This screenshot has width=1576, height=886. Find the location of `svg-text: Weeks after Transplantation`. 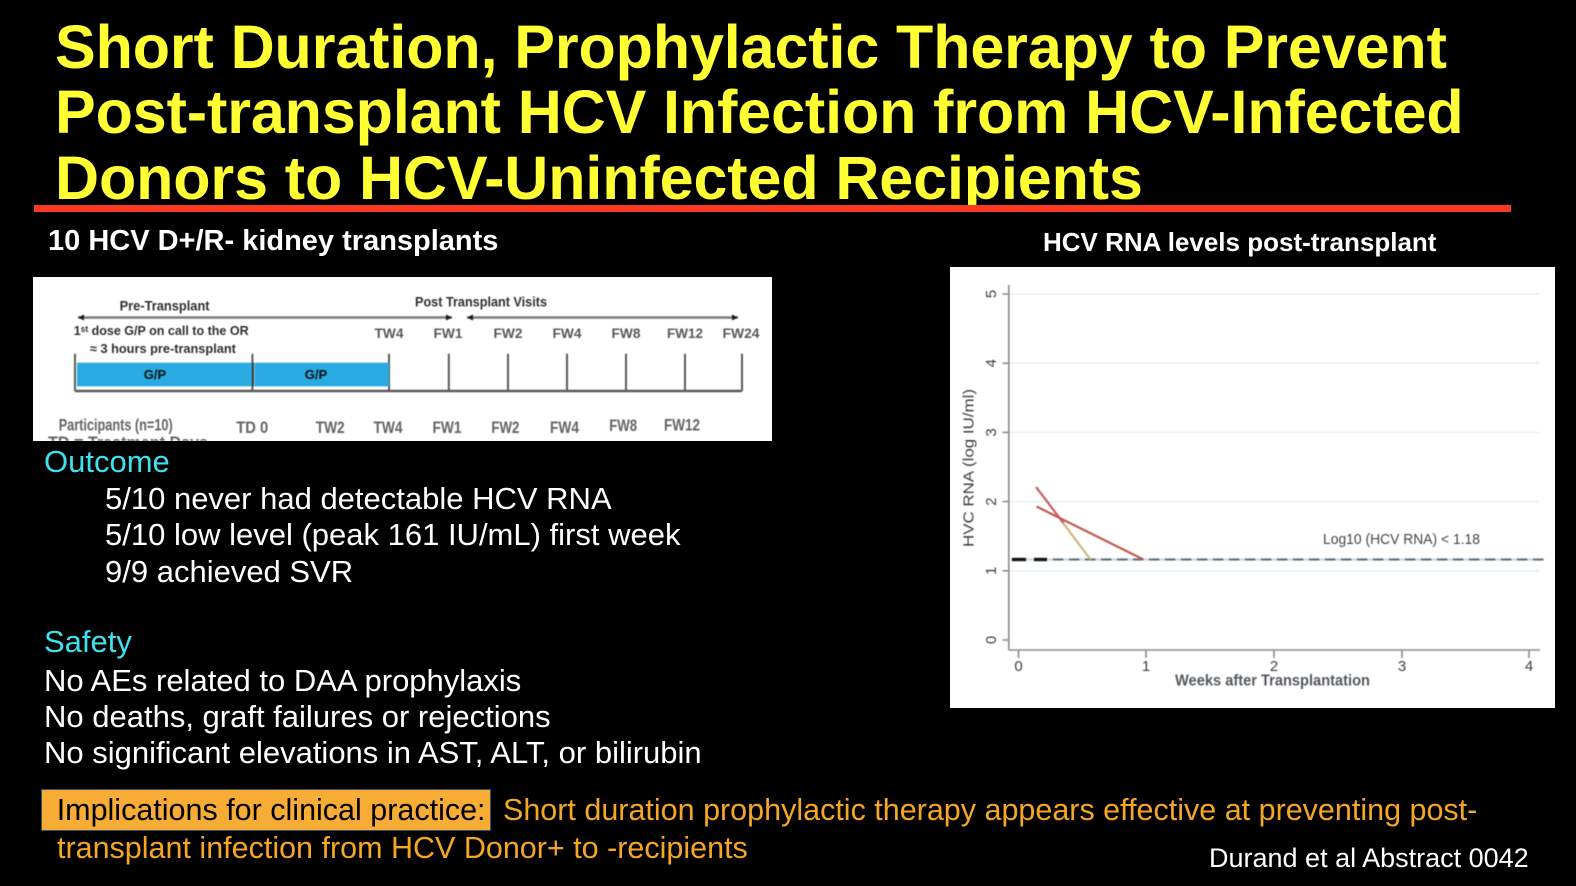

svg-text: Weeks after Transplantation is located at coordinates (1272, 681).